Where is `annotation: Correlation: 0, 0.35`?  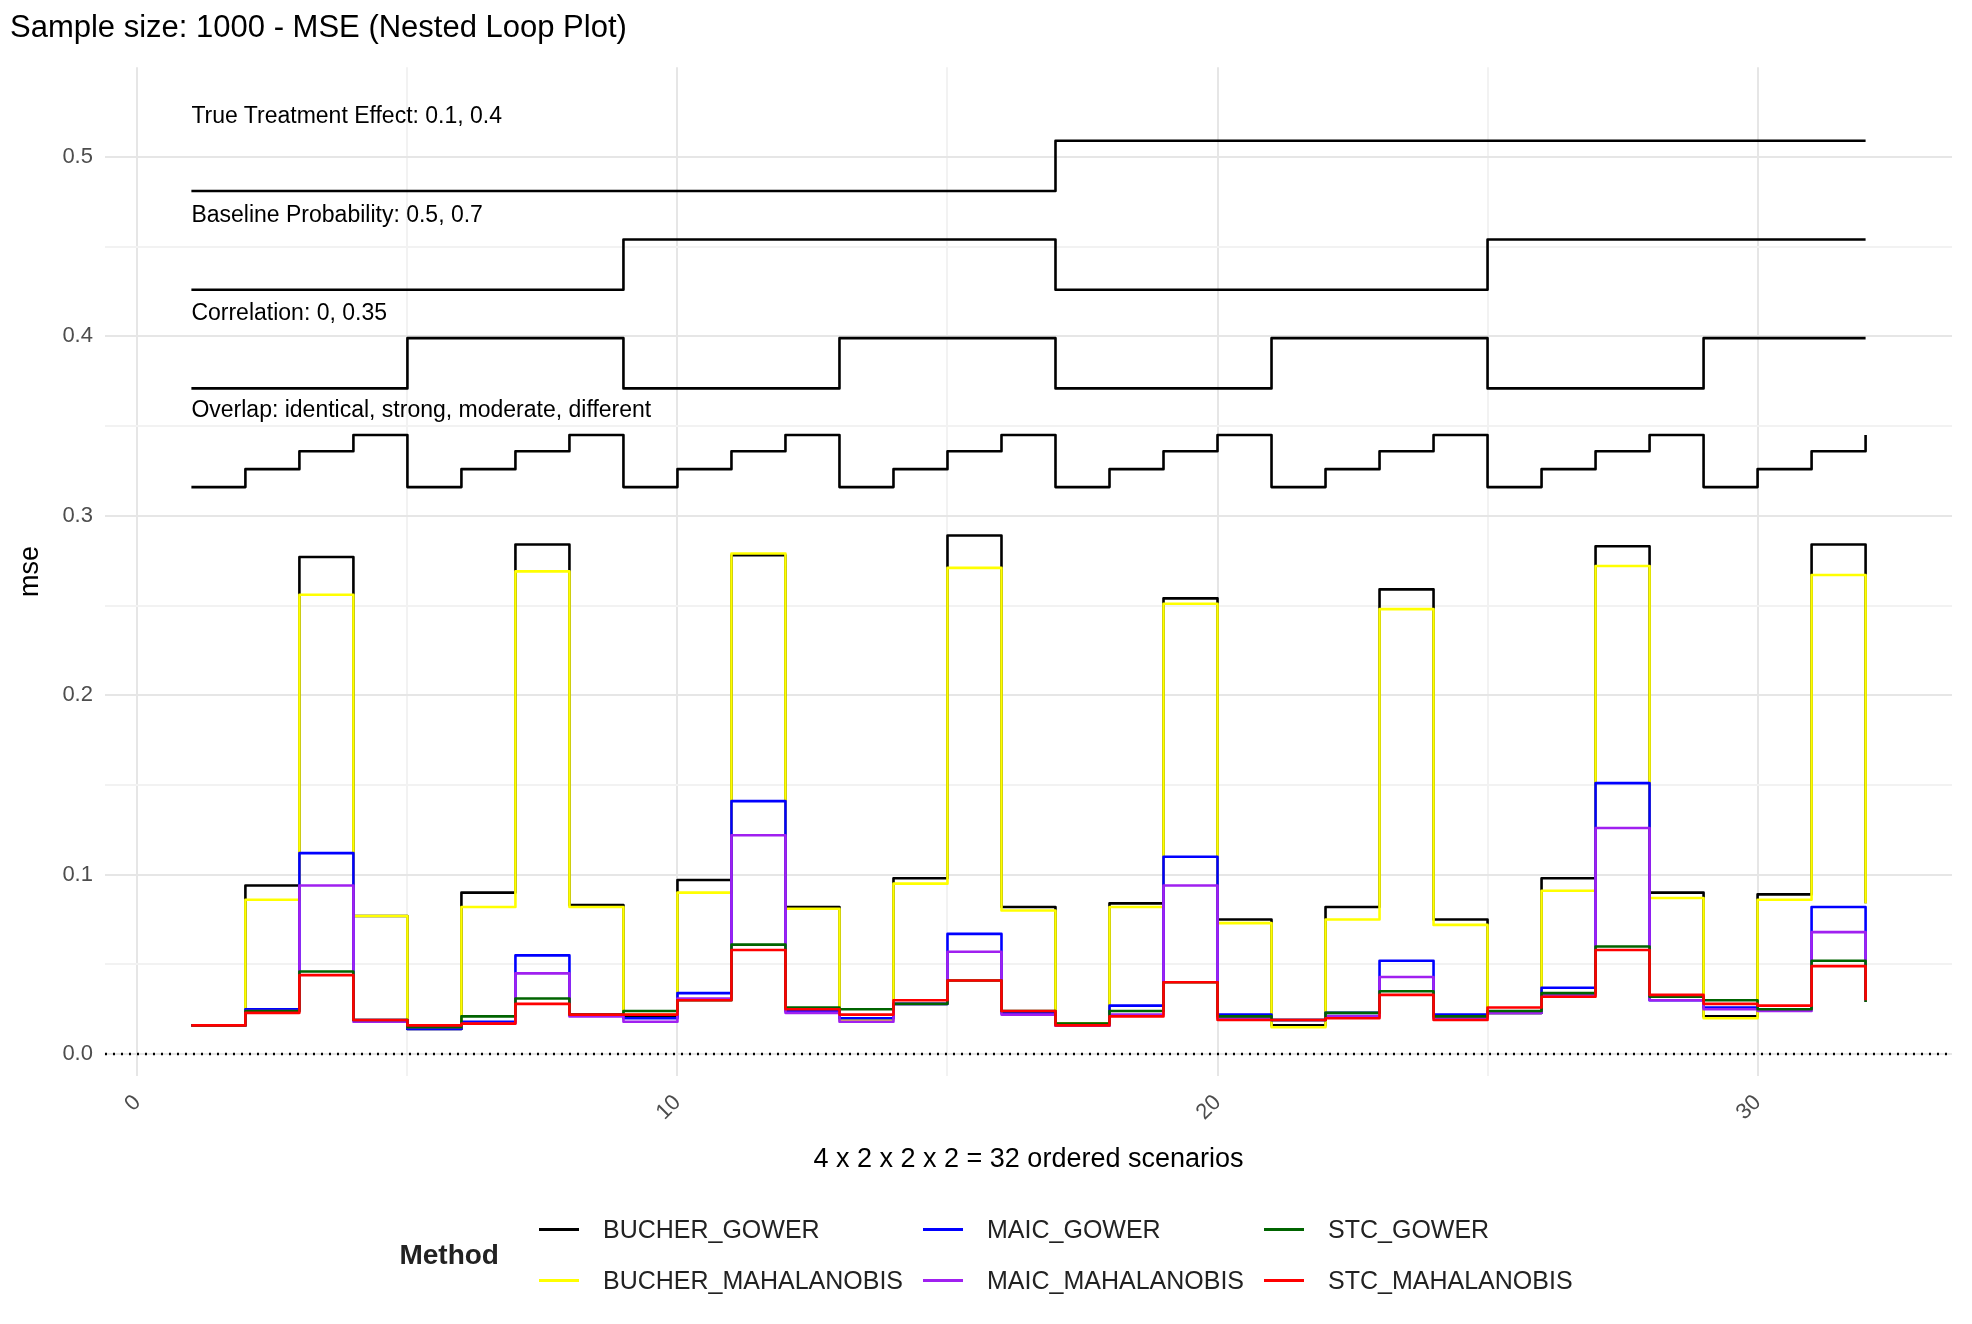 annotation: Correlation: 0, 0.35 is located at coordinates (289, 312).